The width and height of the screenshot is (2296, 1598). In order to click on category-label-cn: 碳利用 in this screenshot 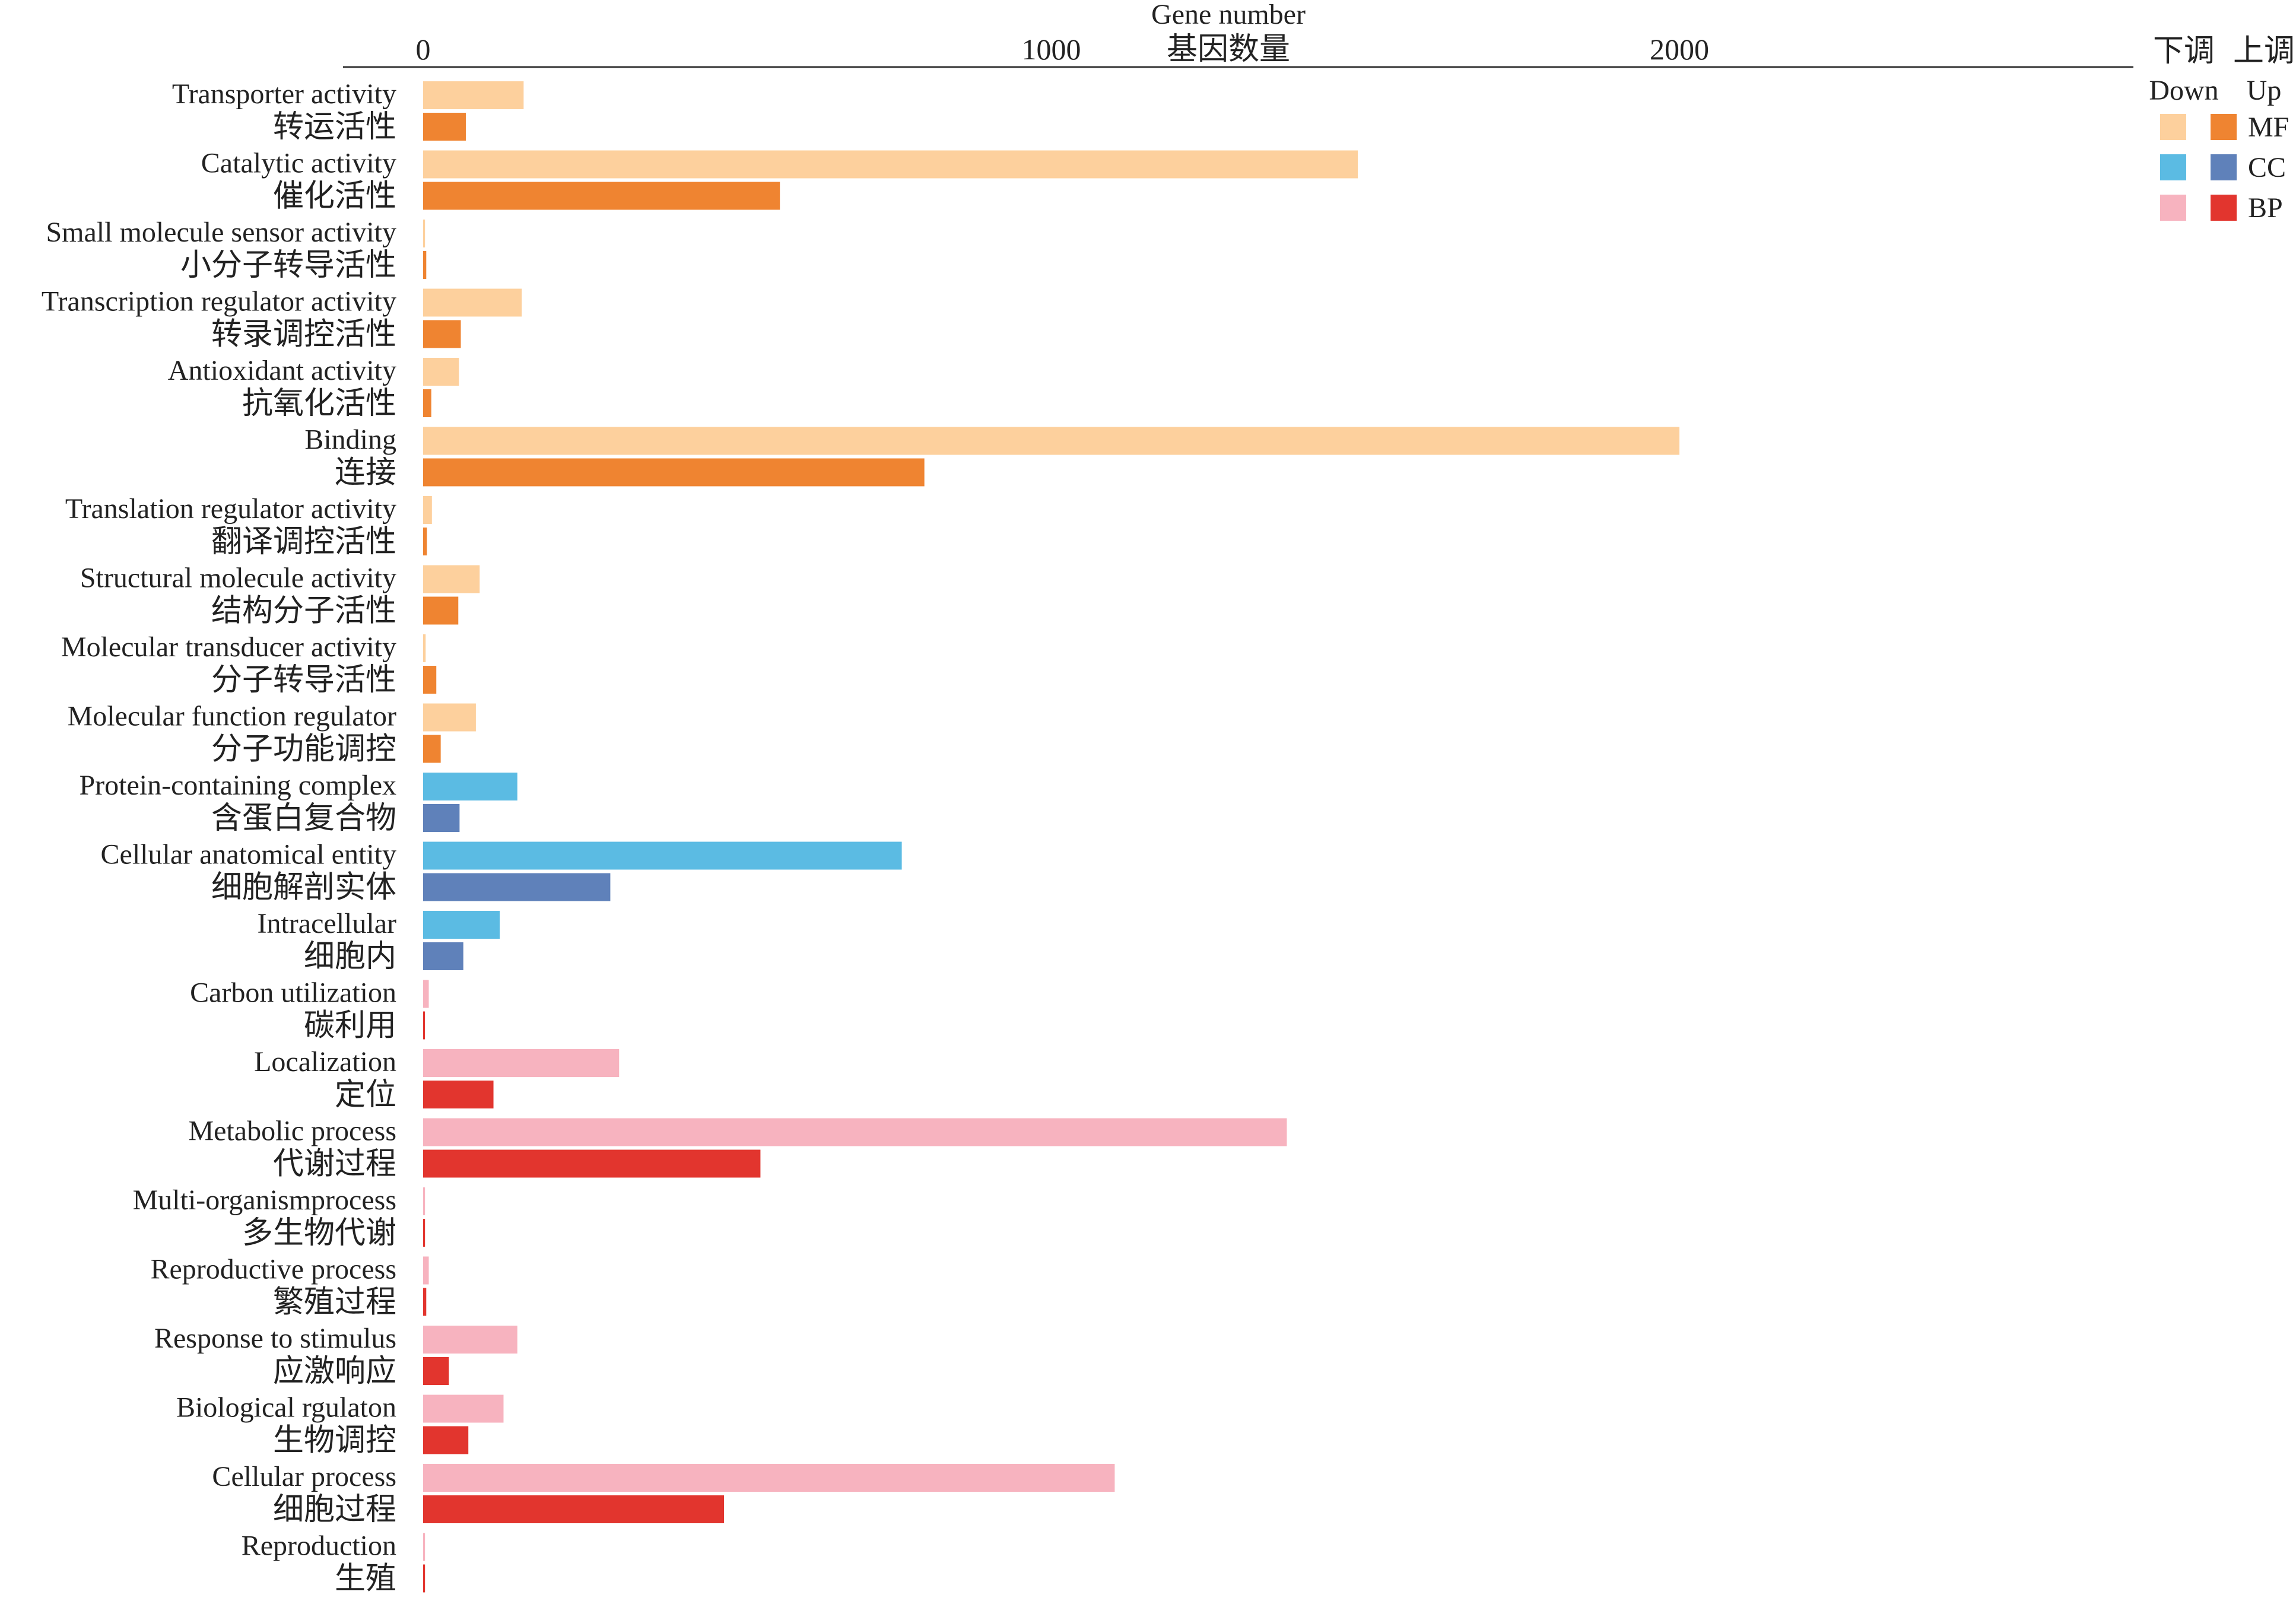, I will do `click(350, 1026)`.